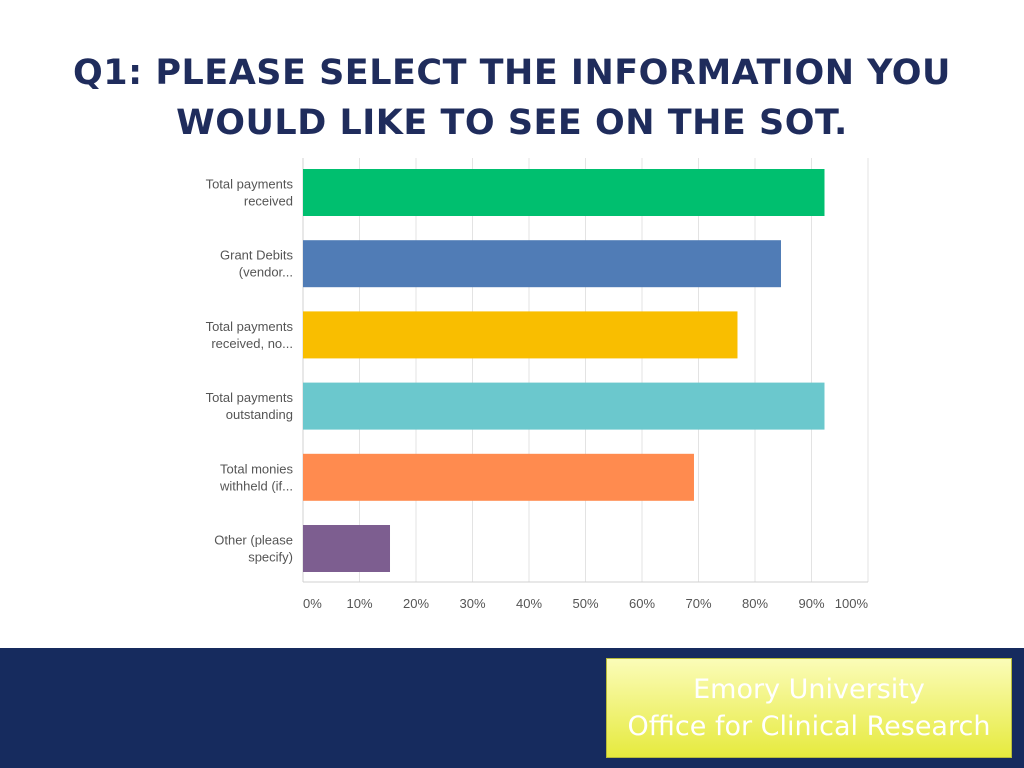  I want to click on category-label: outstanding, so click(259, 414).